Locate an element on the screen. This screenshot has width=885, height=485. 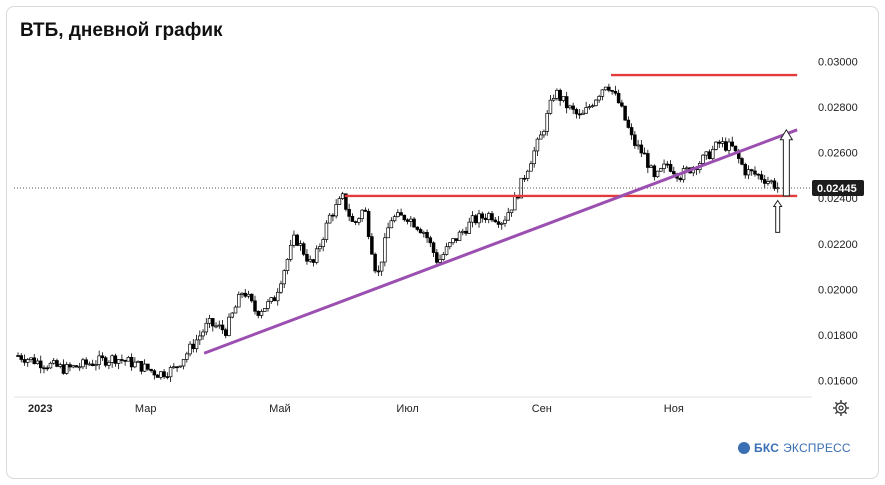
x-tick-label: Мар is located at coordinates (146, 409).